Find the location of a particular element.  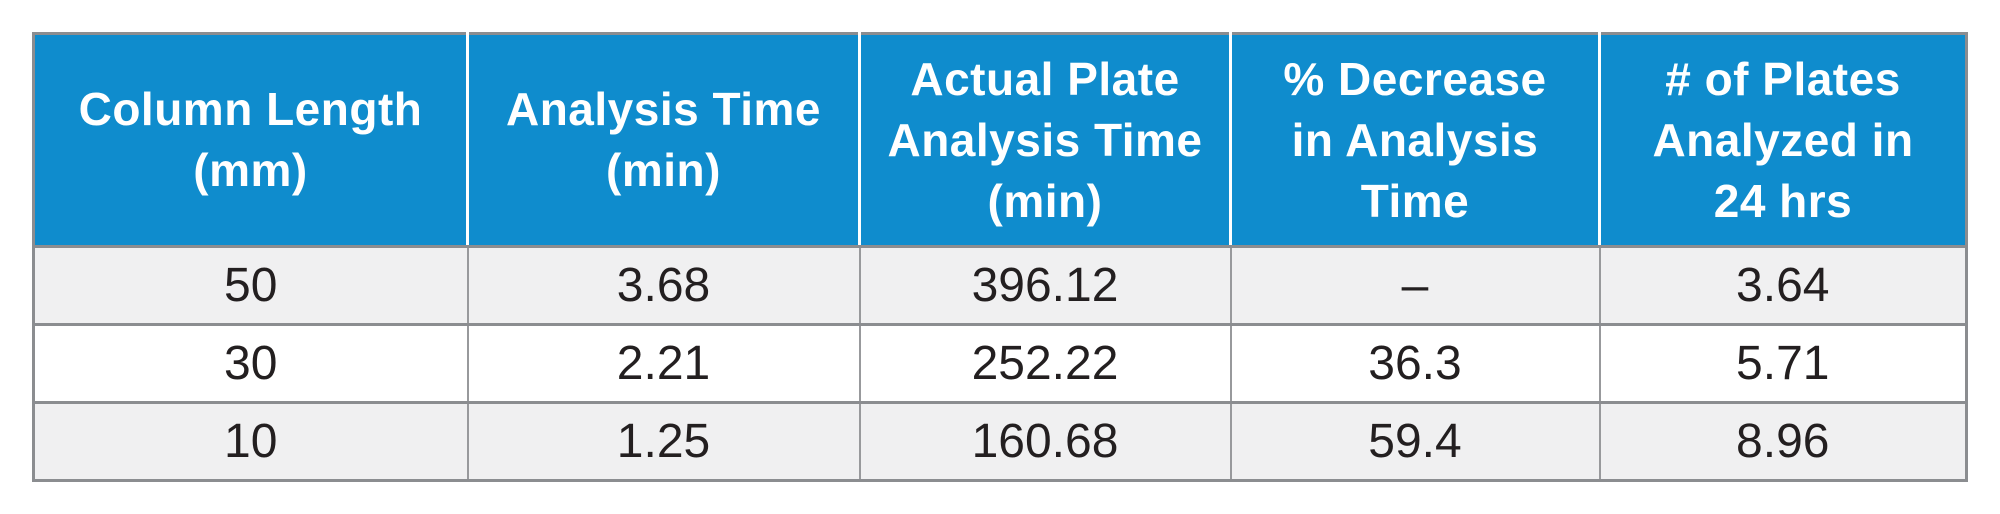

cell-analysis-time: 2.21 is located at coordinates (664, 364).